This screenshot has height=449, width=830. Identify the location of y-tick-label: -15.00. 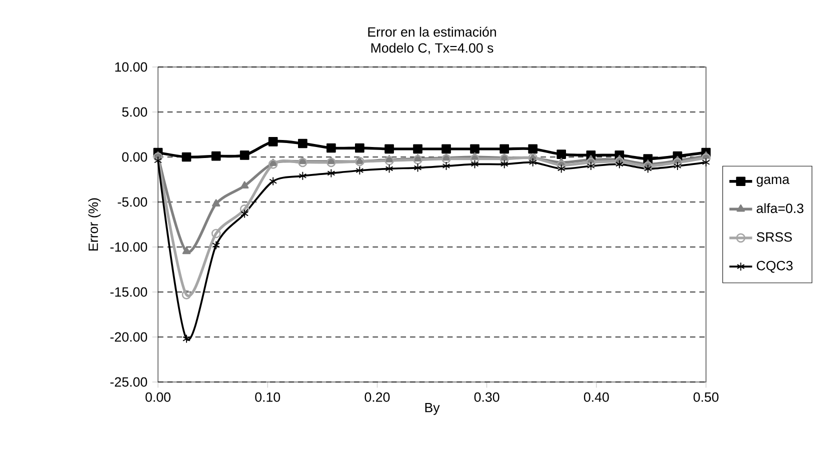
(129, 292).